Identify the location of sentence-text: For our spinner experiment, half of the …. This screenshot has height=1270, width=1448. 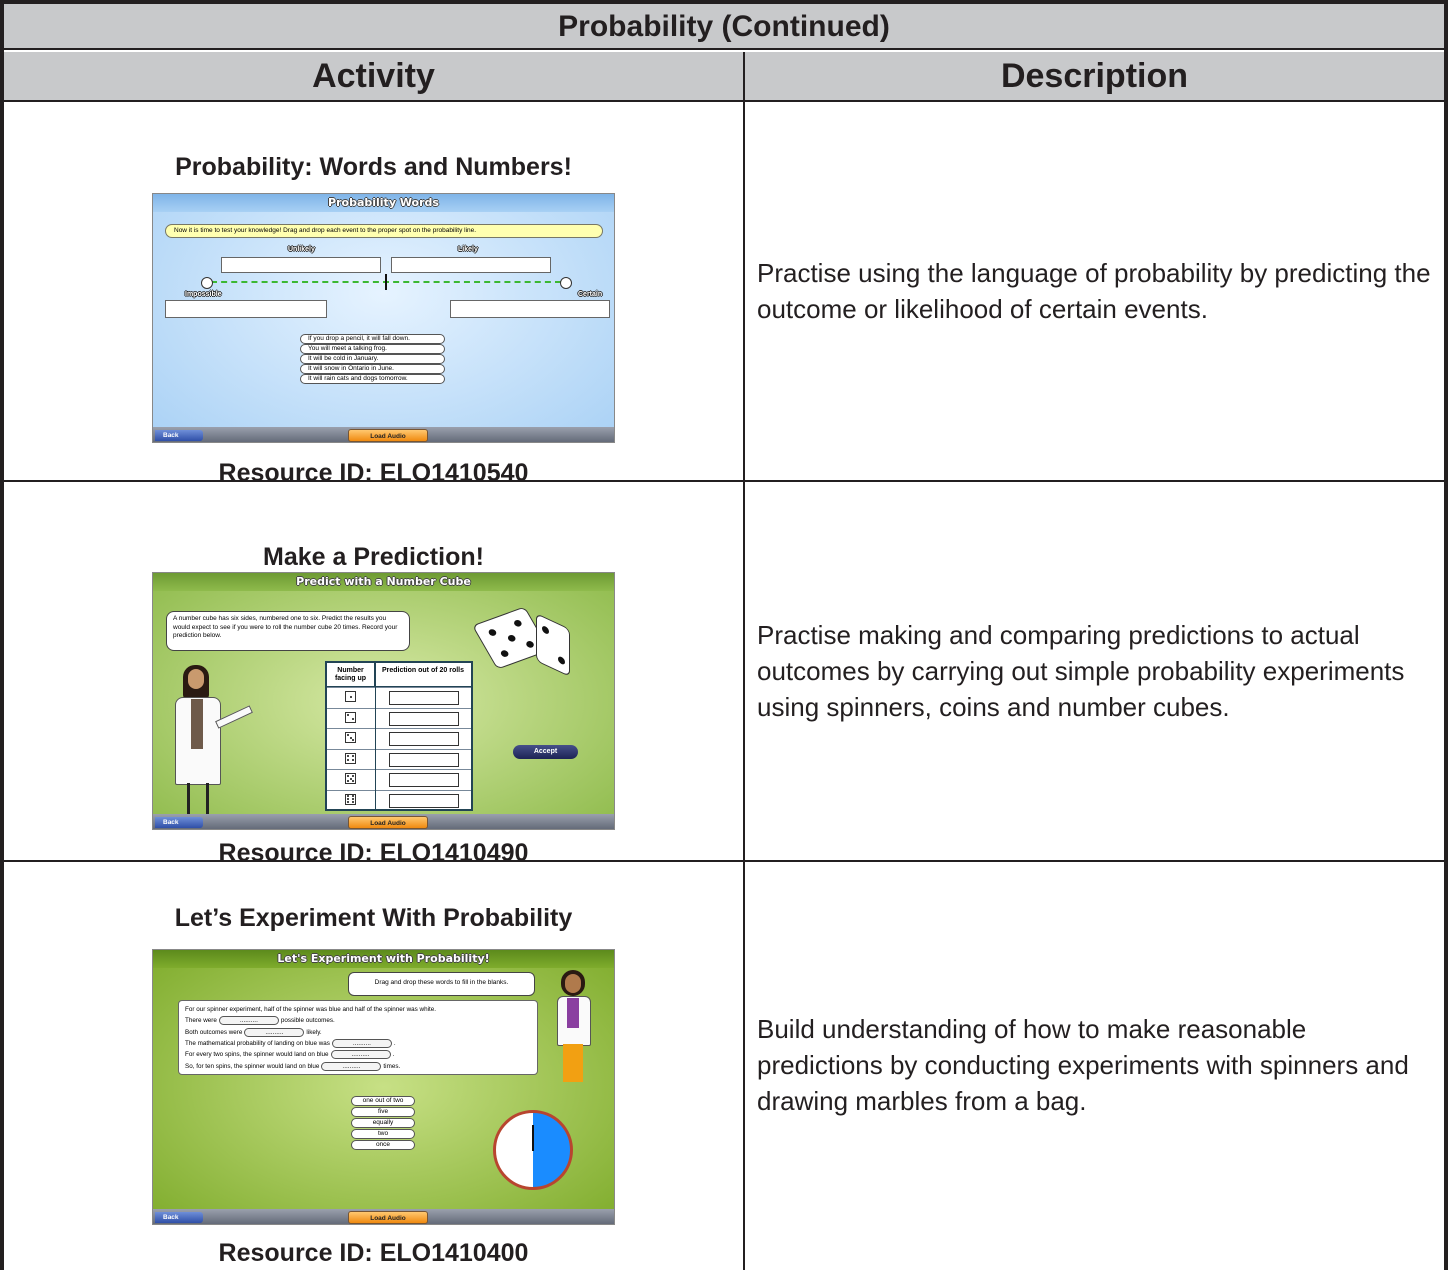
(310, 1010).